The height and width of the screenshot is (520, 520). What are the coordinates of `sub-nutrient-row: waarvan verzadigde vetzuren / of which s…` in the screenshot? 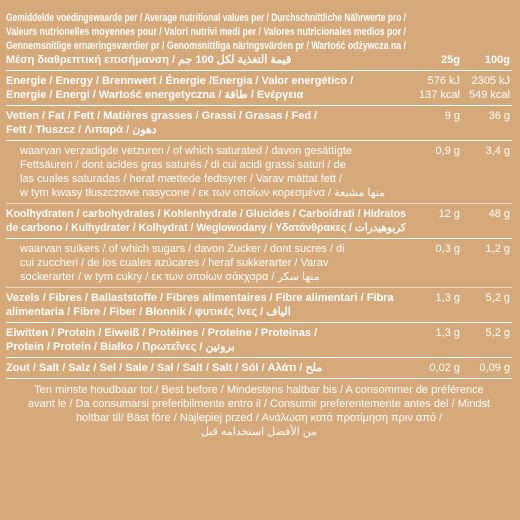 It's located at (259, 172).